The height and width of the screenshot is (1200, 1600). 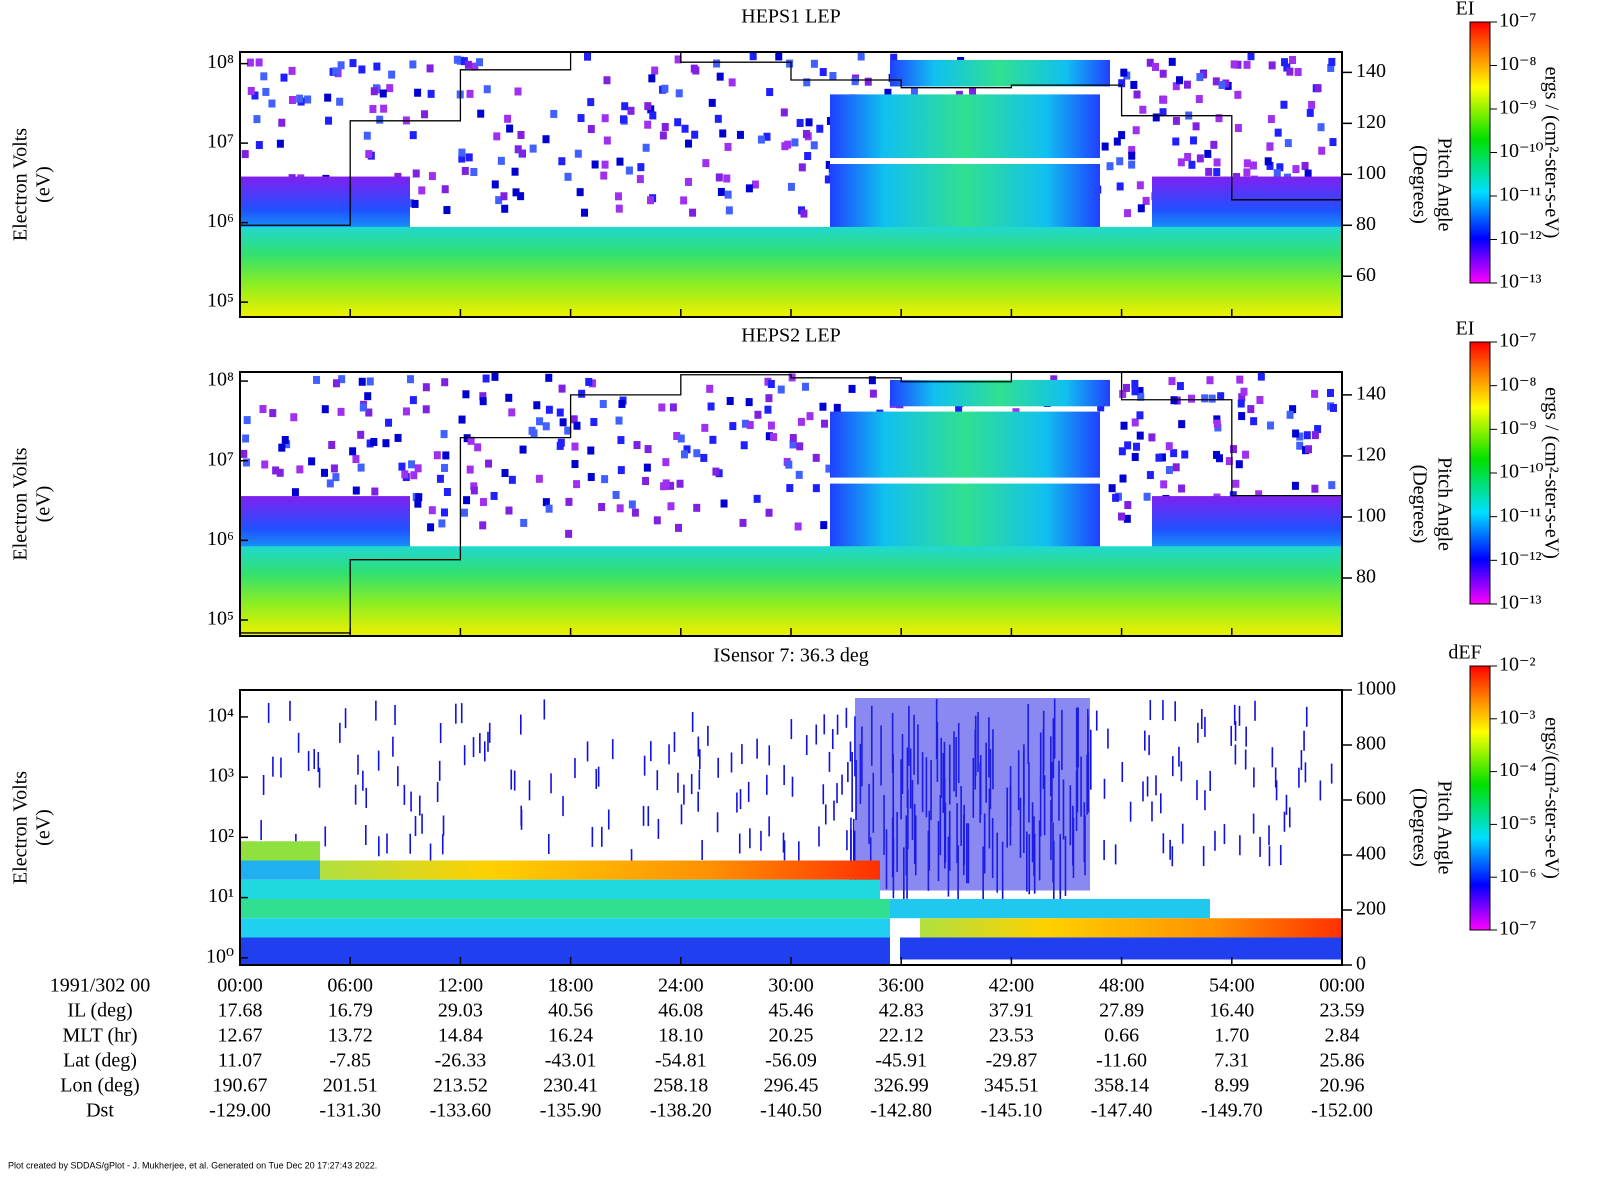 What do you see at coordinates (21, 503) in the screenshot?
I see `y-axis-label: Electron Volts` at bounding box center [21, 503].